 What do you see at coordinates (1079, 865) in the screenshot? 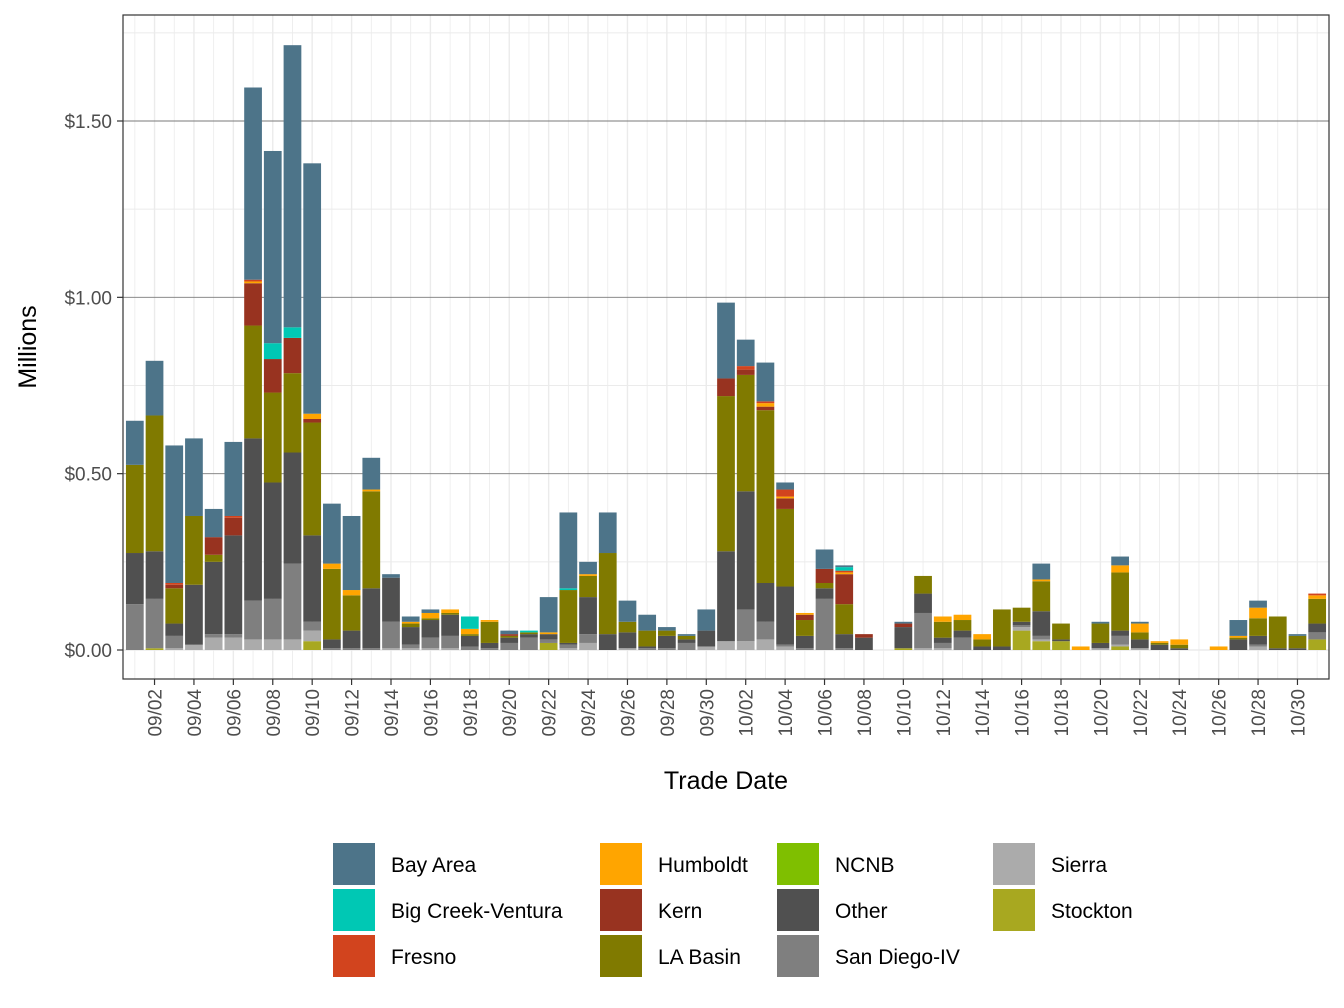
I see `legend-label: Sierra` at bounding box center [1079, 865].